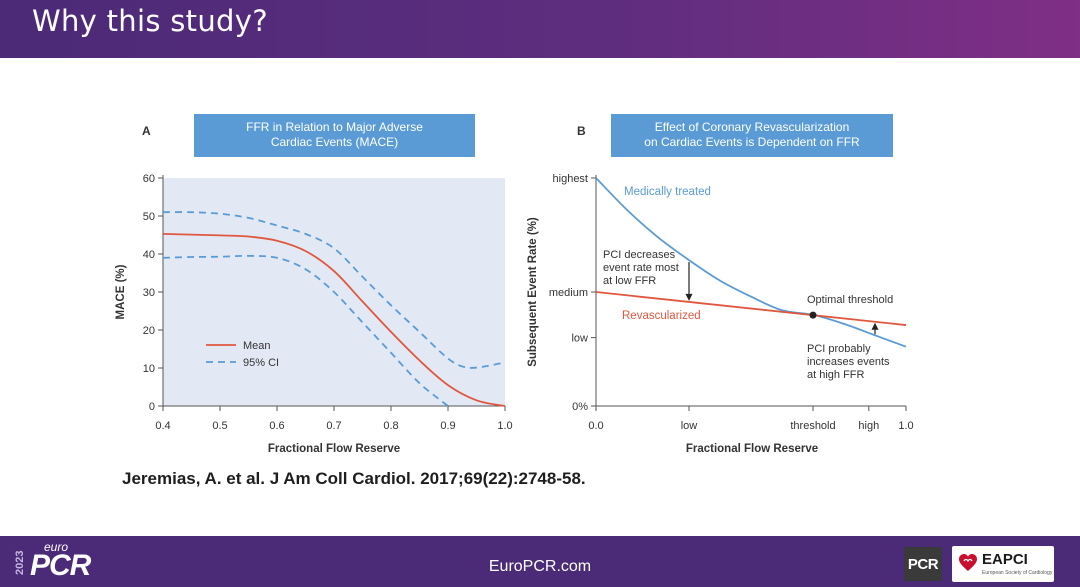 This screenshot has height=587, width=1080. What do you see at coordinates (390, 426) in the screenshot?
I see `panel-a-x-tick-label: 0.8` at bounding box center [390, 426].